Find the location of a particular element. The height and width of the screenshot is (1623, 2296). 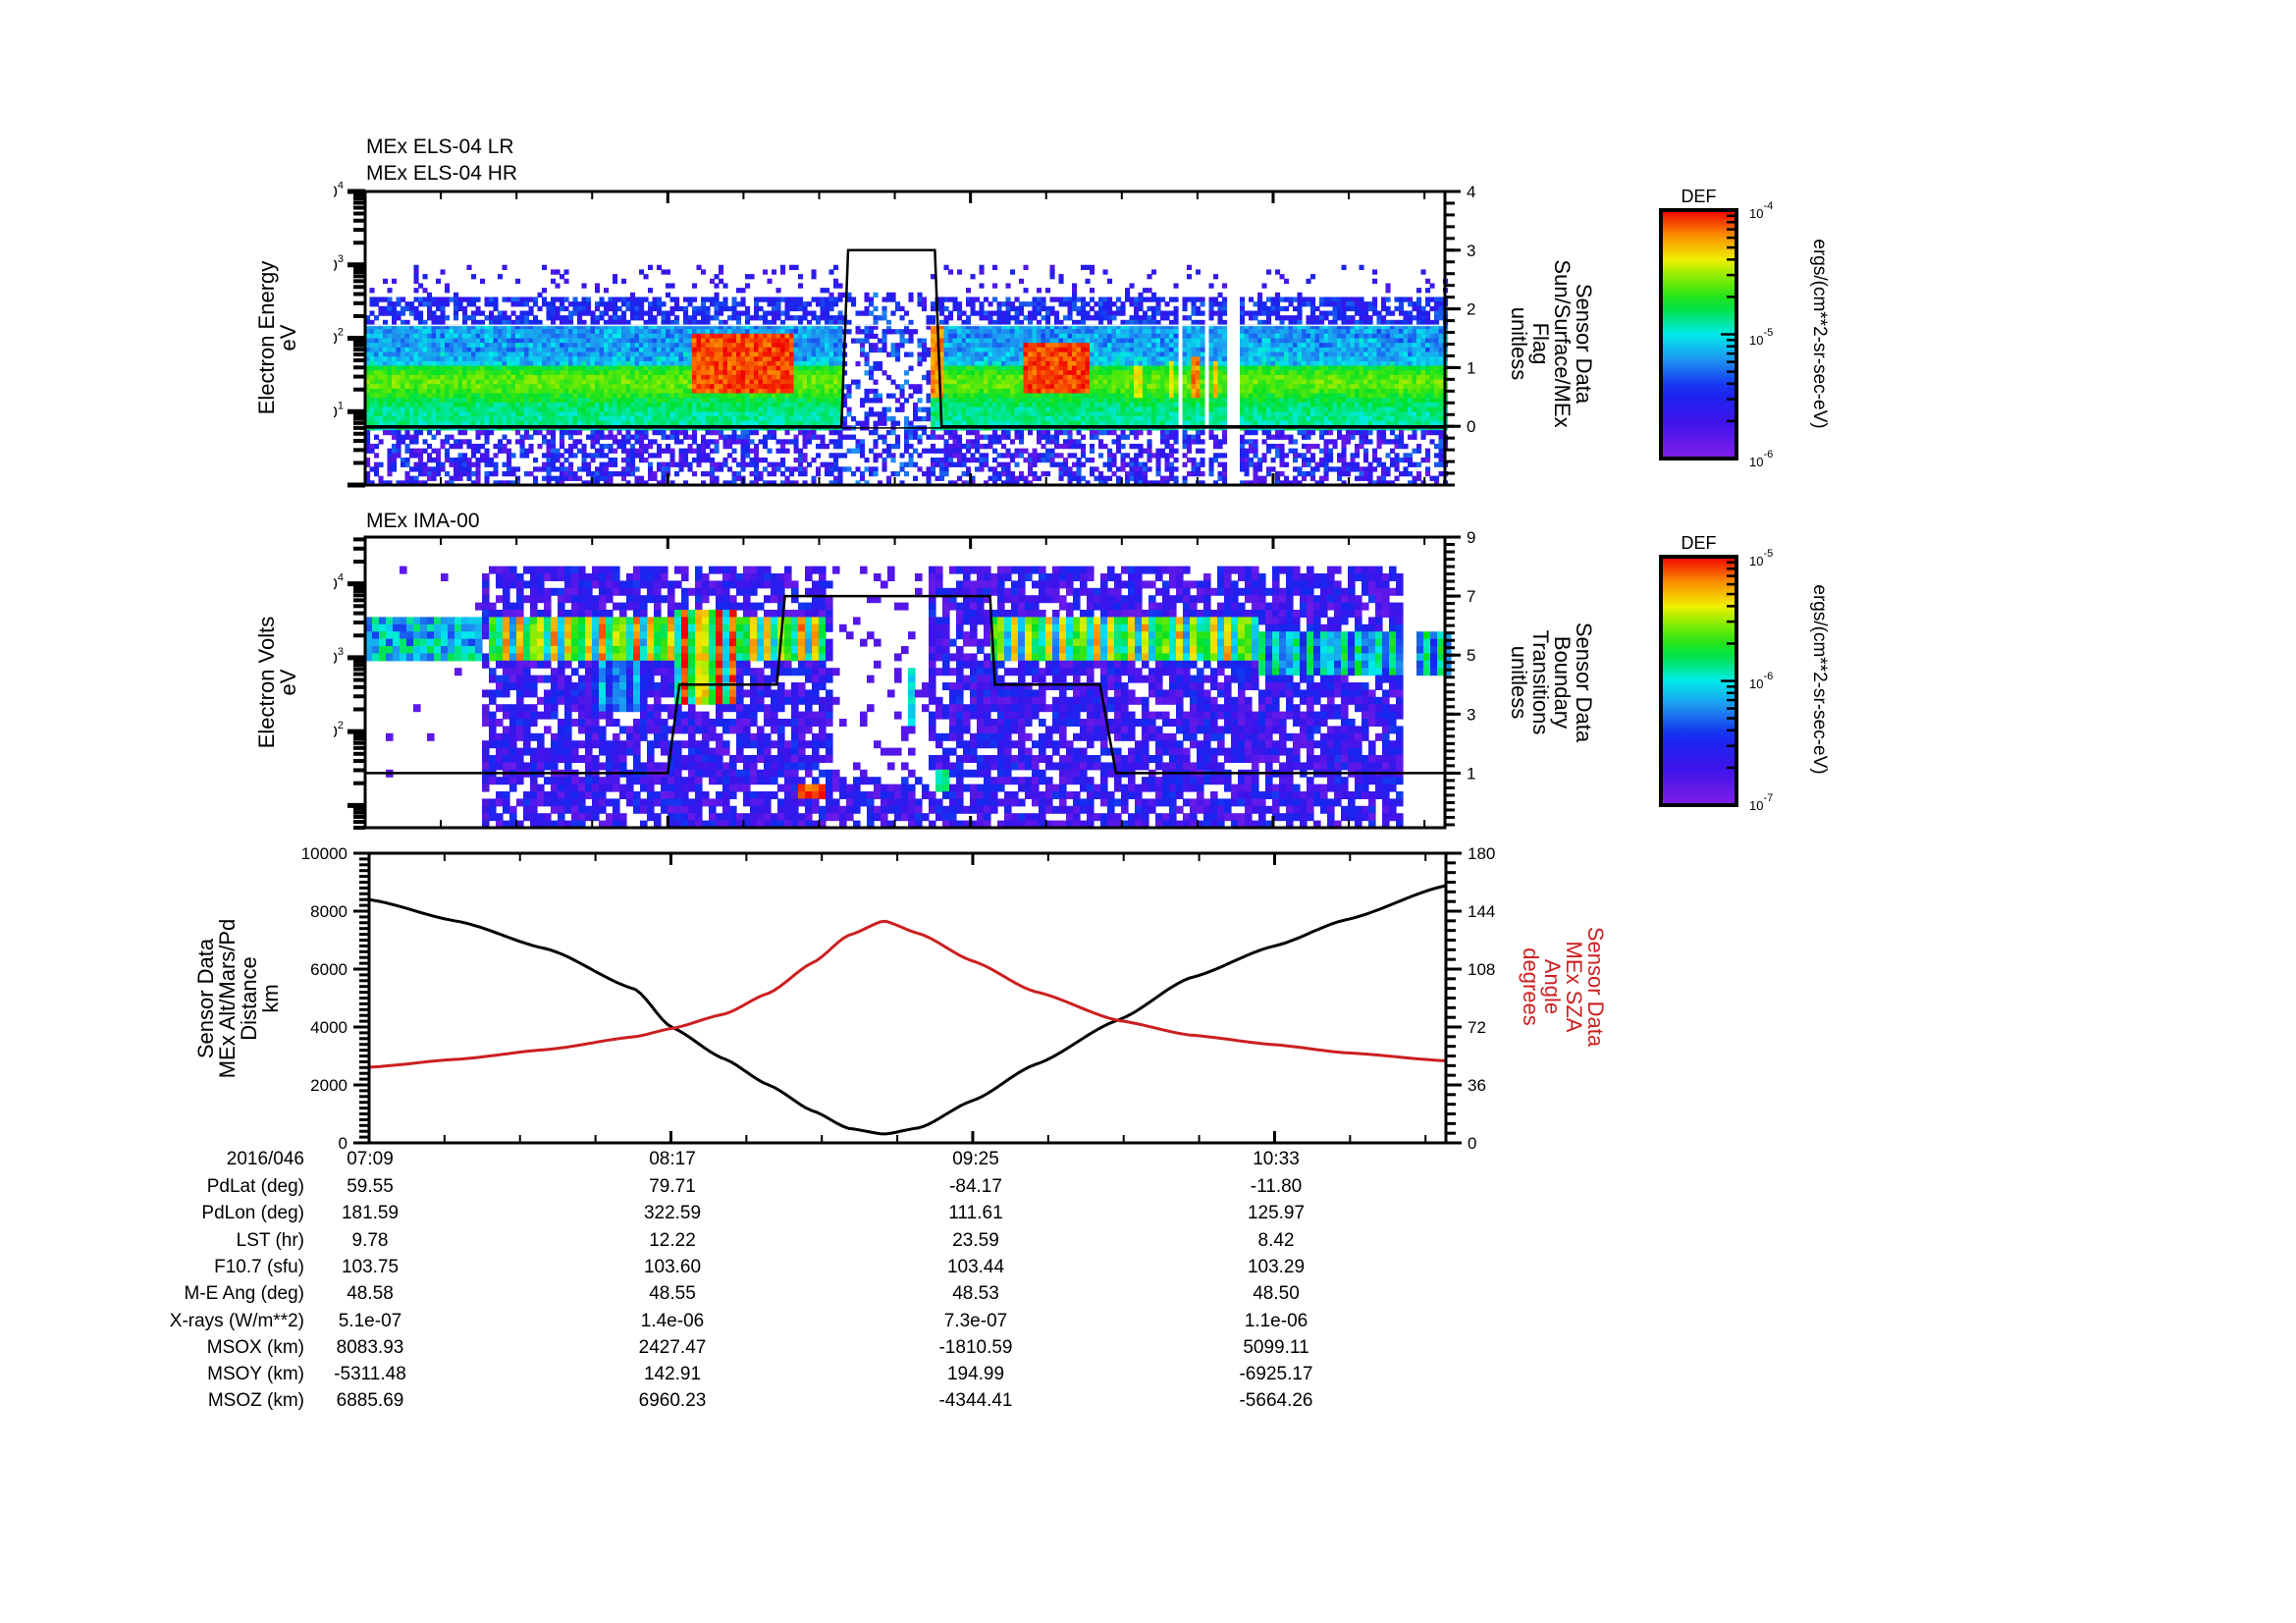

ephemeris-value: 5.1e-07 is located at coordinates (370, 1320).